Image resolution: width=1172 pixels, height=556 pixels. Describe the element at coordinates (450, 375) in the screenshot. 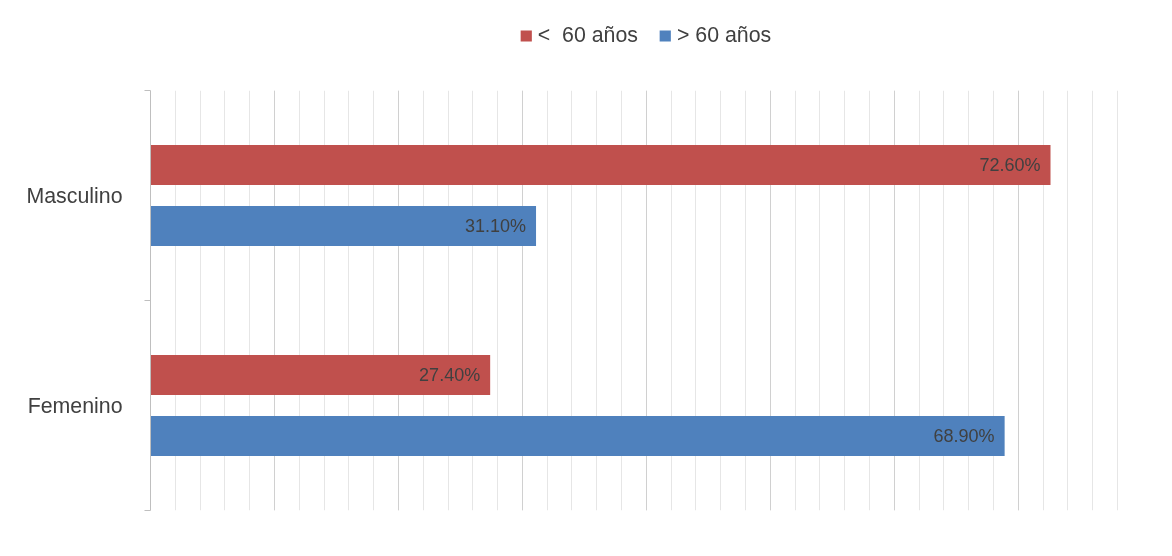

I see `data-label: 27.40%` at that location.